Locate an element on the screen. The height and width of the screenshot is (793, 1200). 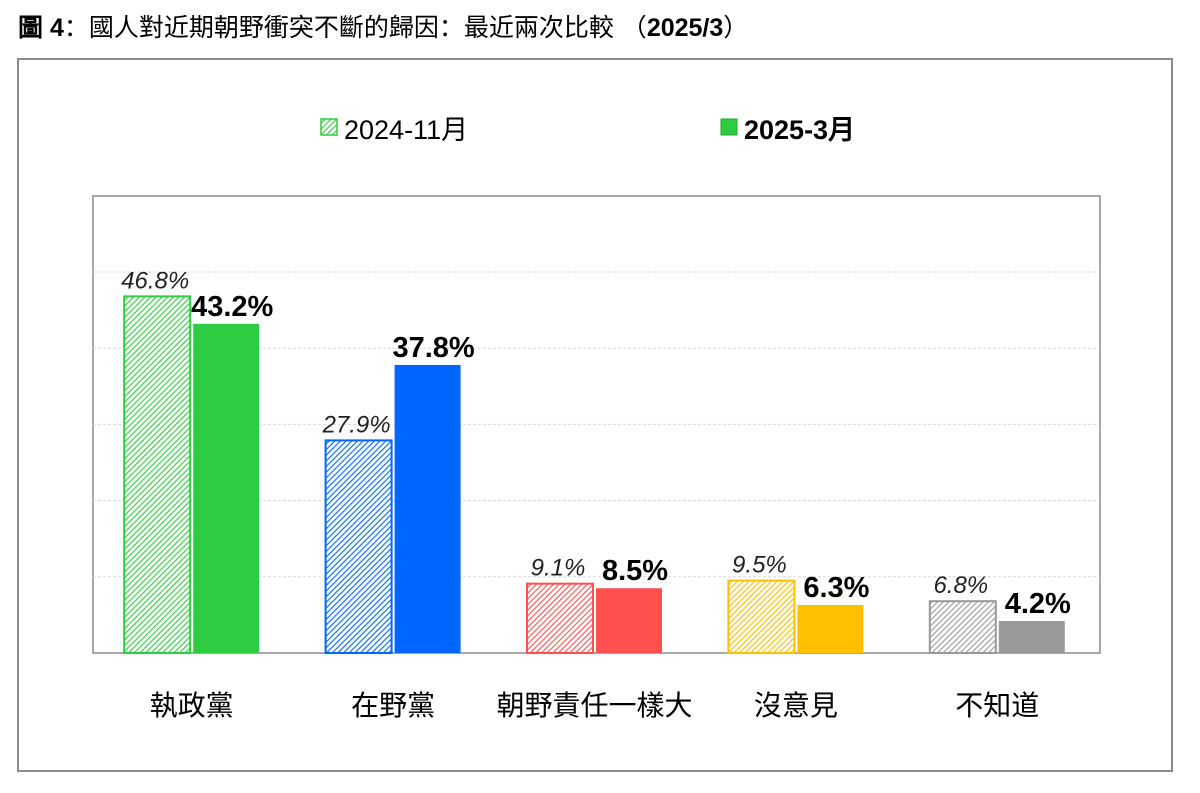
title-suffix: ） is located at coordinates (736, 27).